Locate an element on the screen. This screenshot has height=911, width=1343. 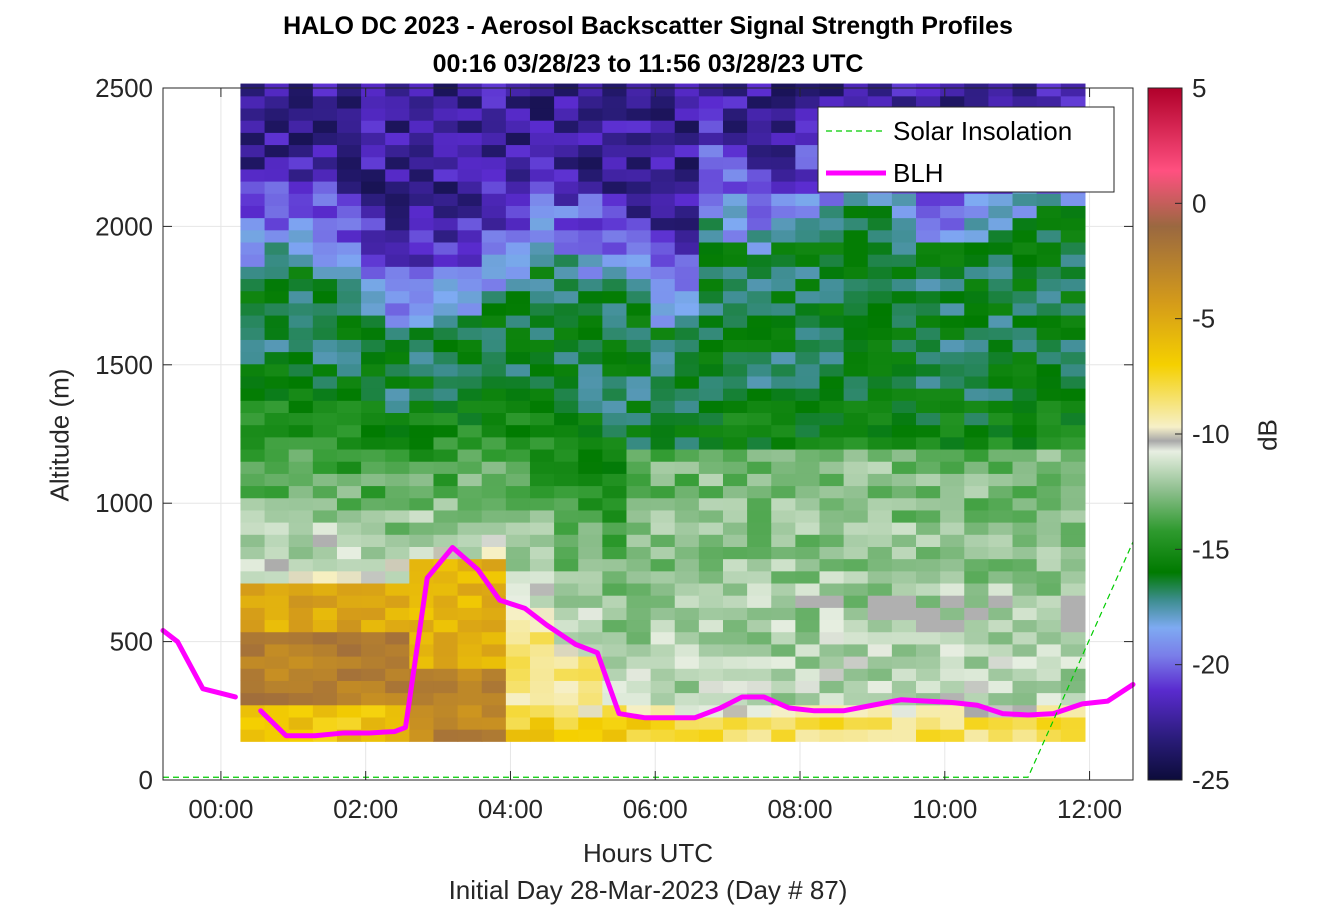
colorbar-ticks: 50-5-10-15-20-25 is located at coordinates (1202, 434).